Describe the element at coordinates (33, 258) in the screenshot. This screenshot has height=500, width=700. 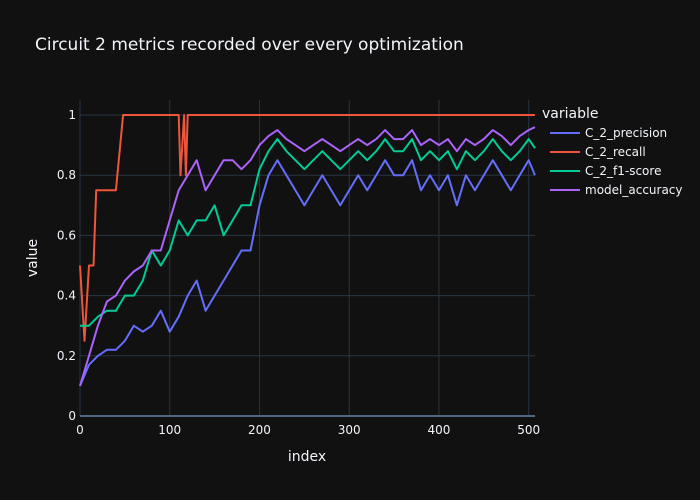
I see `y-axis-label: value` at that location.